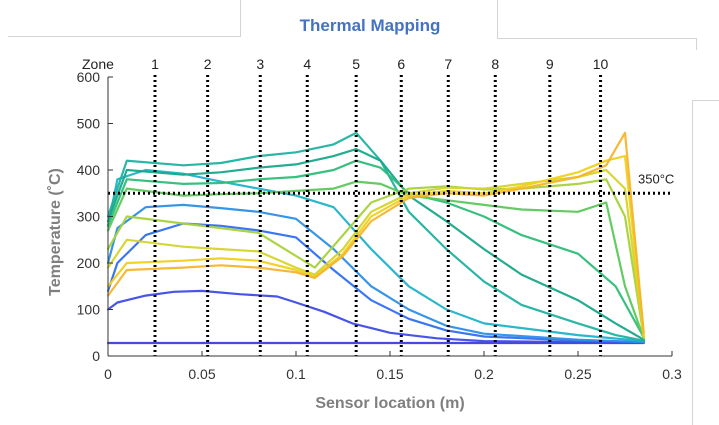  I want to click on zone-label-7: 7, so click(448, 64).